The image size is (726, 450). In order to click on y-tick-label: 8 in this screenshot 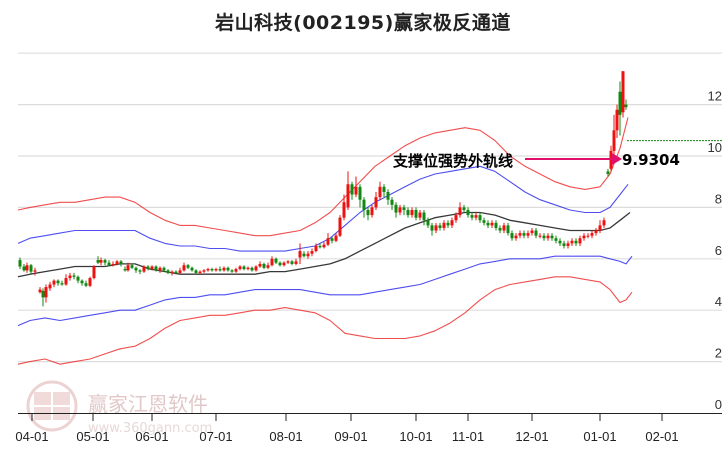, I will do `click(718, 198)`.